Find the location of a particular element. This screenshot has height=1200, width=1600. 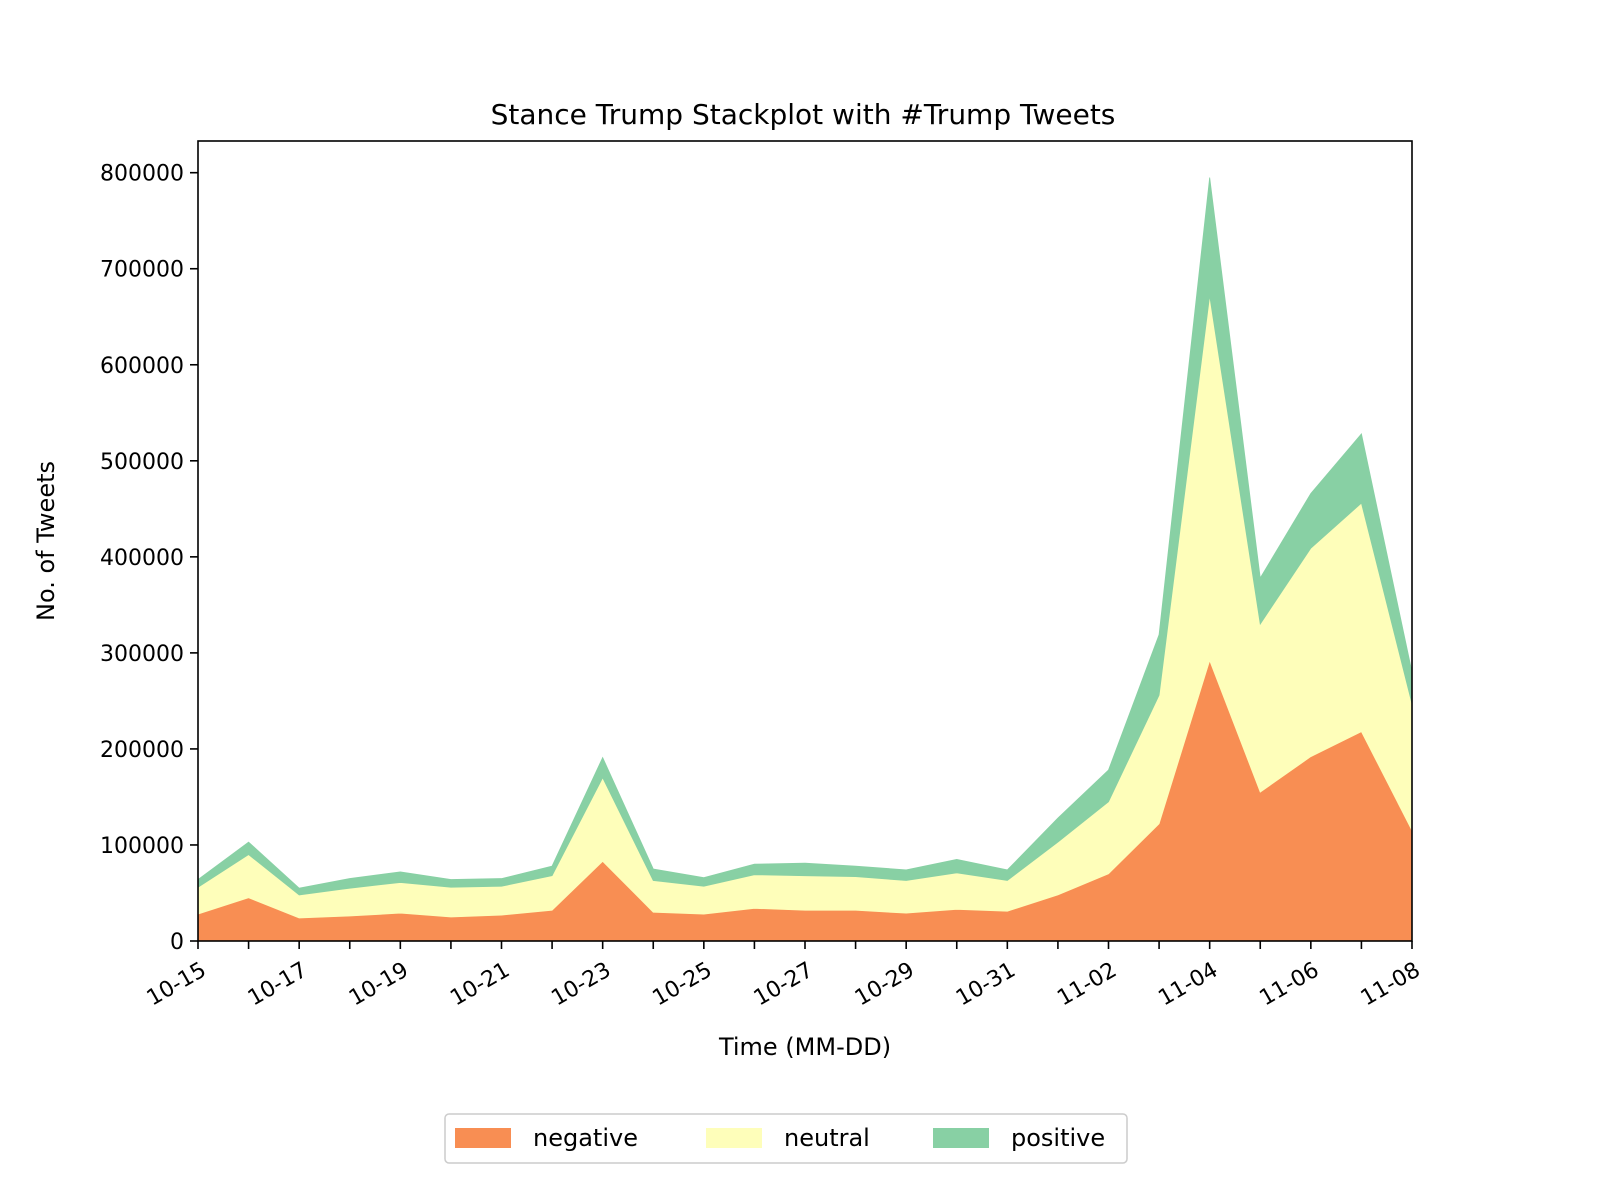

legend-item-positive: positive is located at coordinates (1019, 1138).